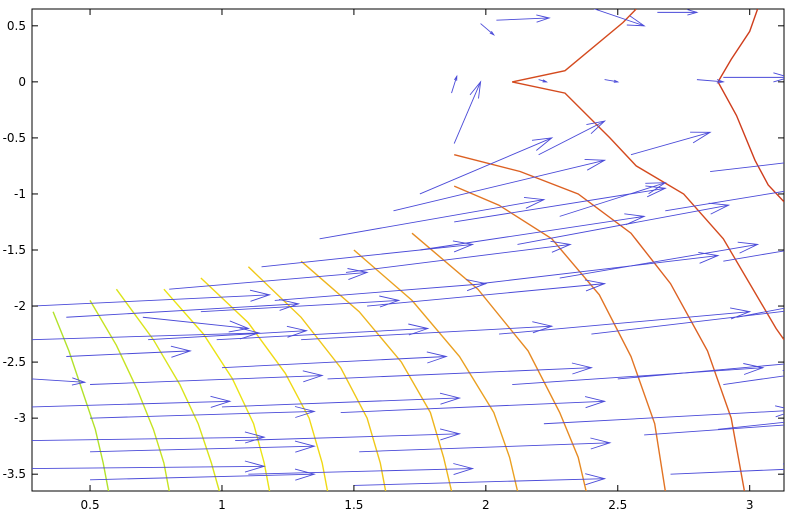 The image size is (800, 522). Describe the element at coordinates (14, 474) in the screenshot. I see `y-tick-label: -3.5` at that location.